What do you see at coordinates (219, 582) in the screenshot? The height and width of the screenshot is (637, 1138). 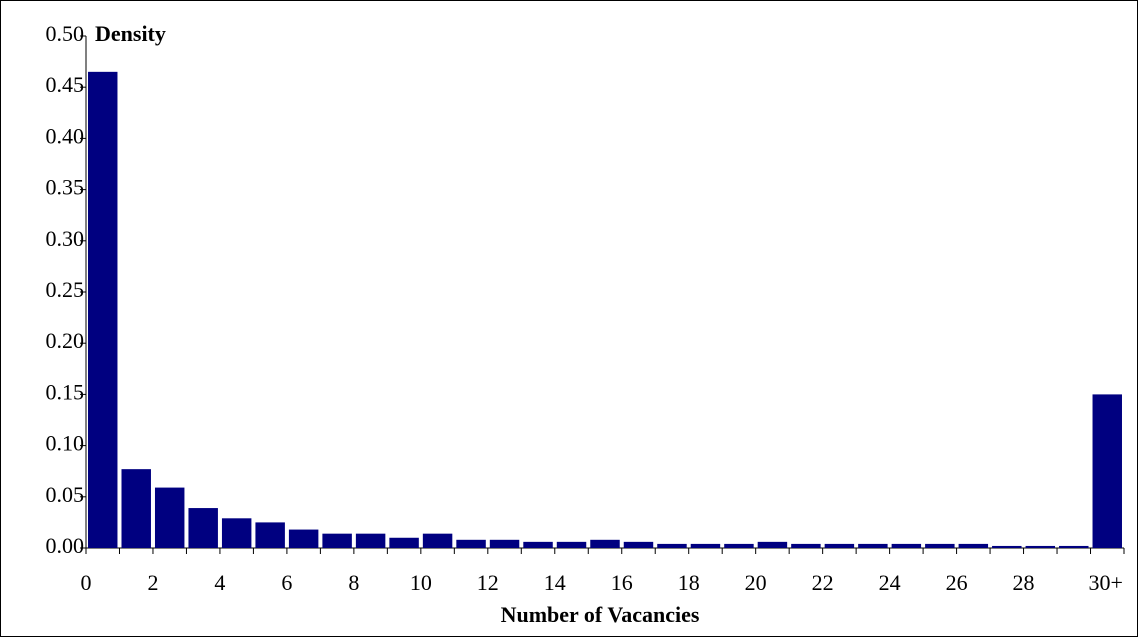 I see `x-tick-label: 4` at bounding box center [219, 582].